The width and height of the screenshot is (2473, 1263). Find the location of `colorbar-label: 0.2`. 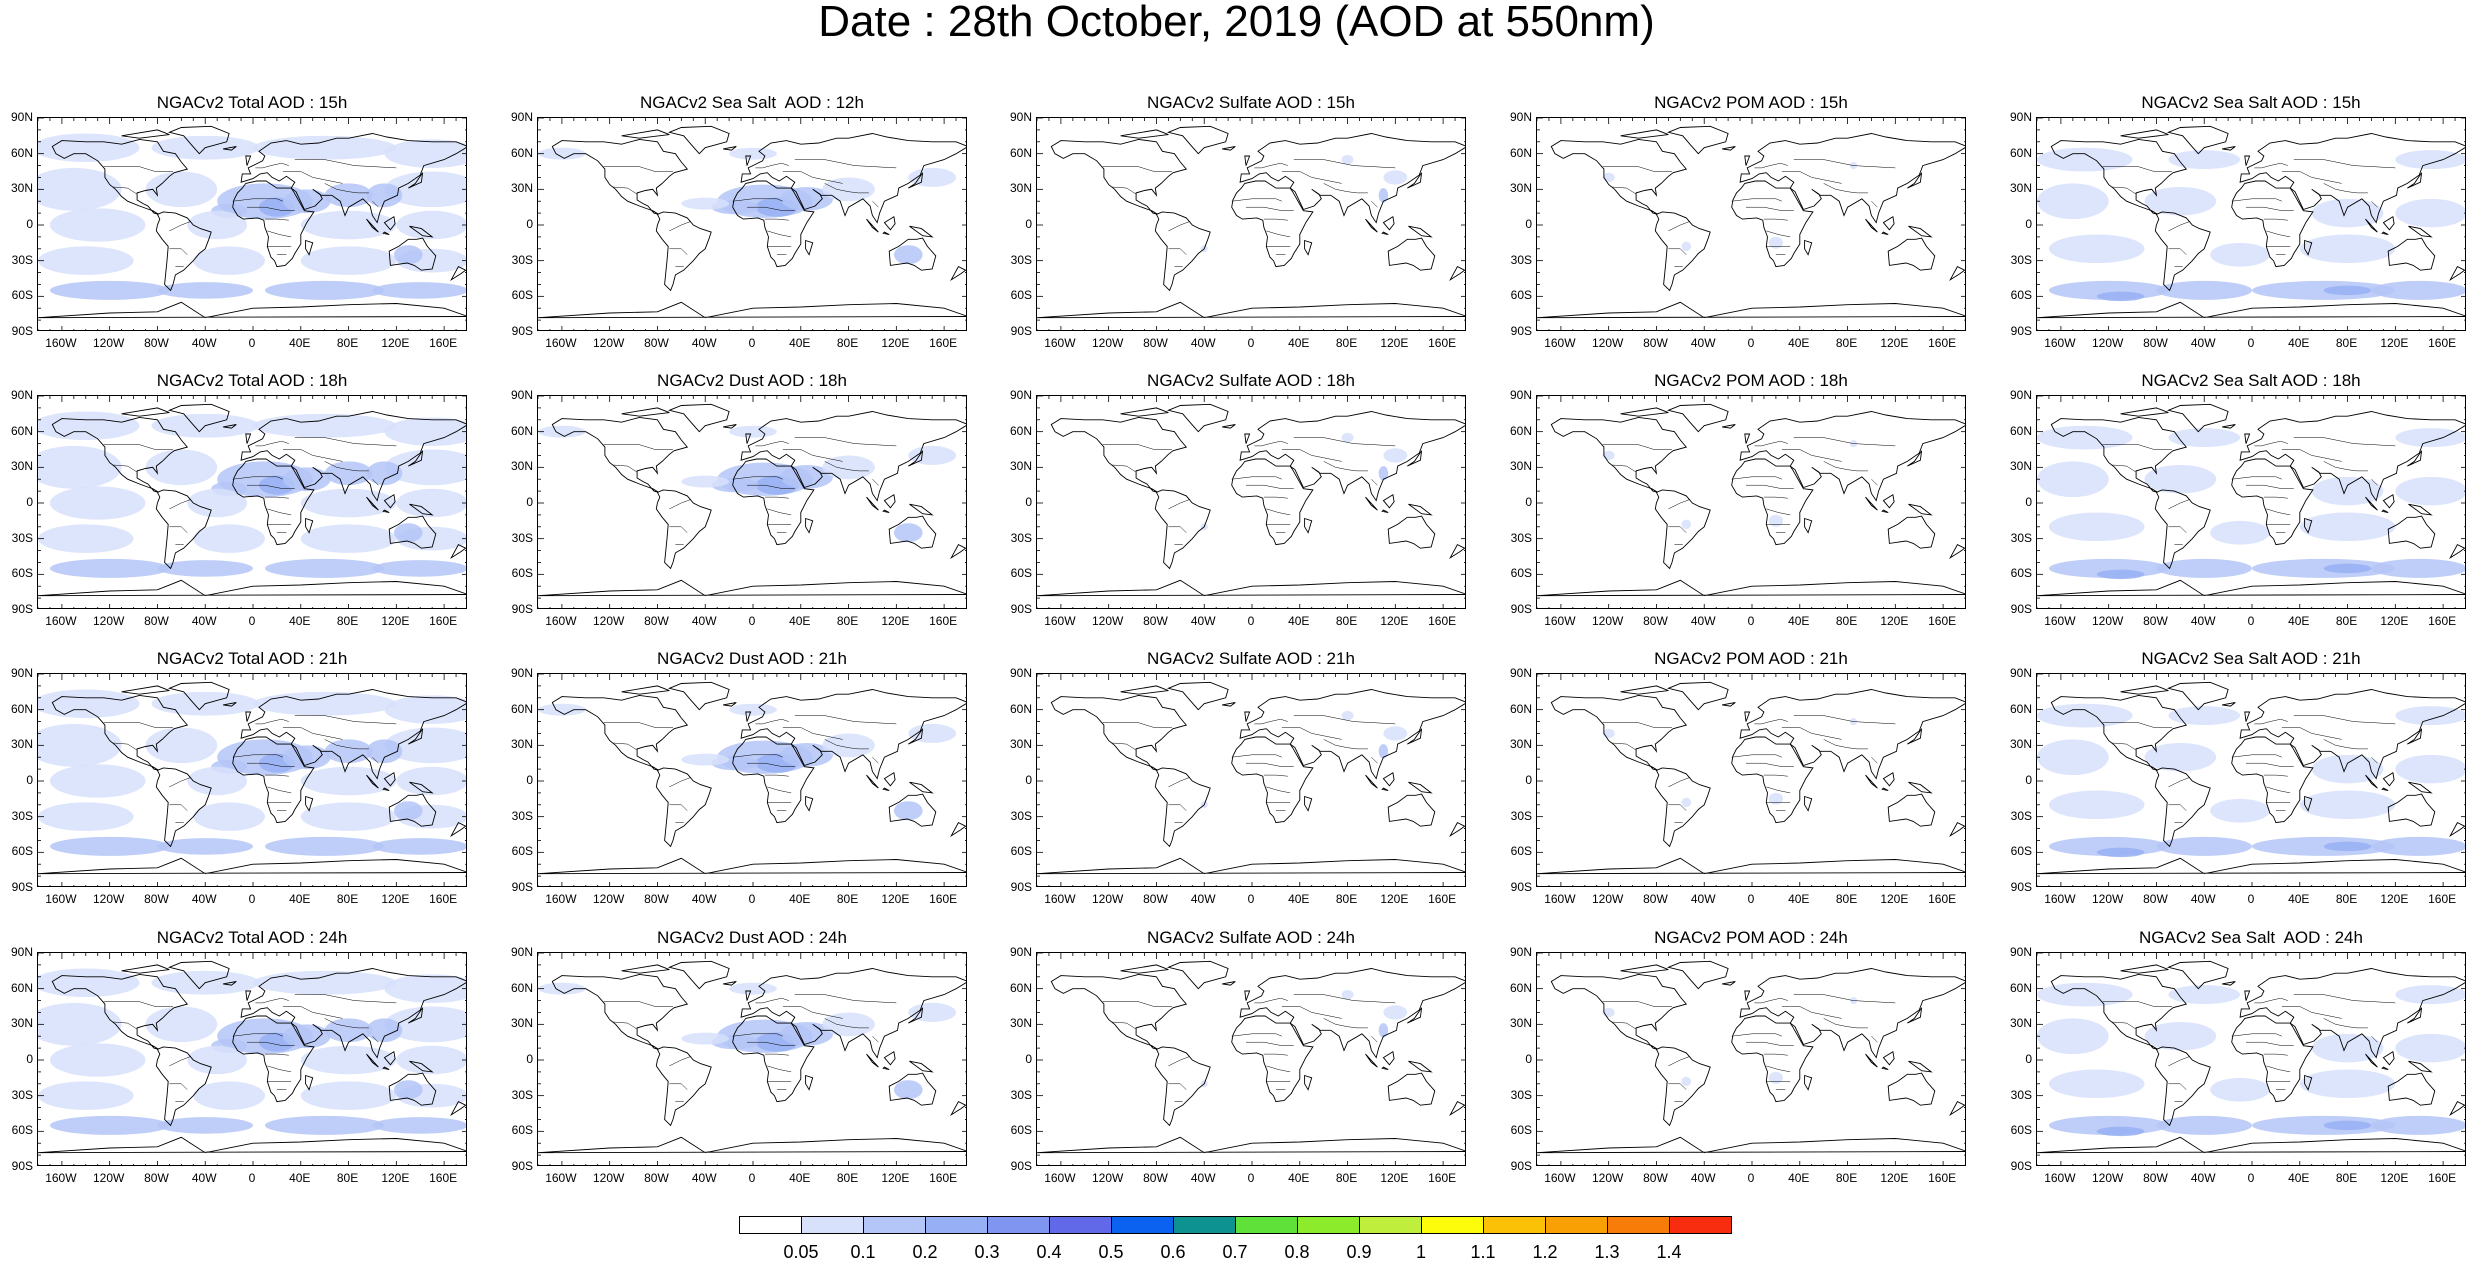

colorbar-label: 0.2 is located at coordinates (925, 1252).